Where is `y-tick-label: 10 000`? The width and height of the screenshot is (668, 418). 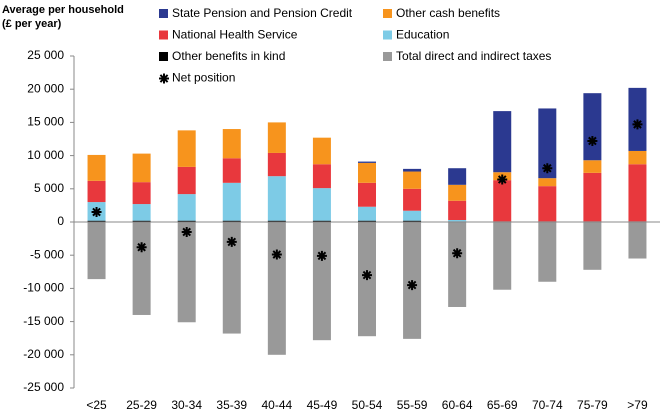
y-tick-label: 10 000 is located at coordinates (45, 155).